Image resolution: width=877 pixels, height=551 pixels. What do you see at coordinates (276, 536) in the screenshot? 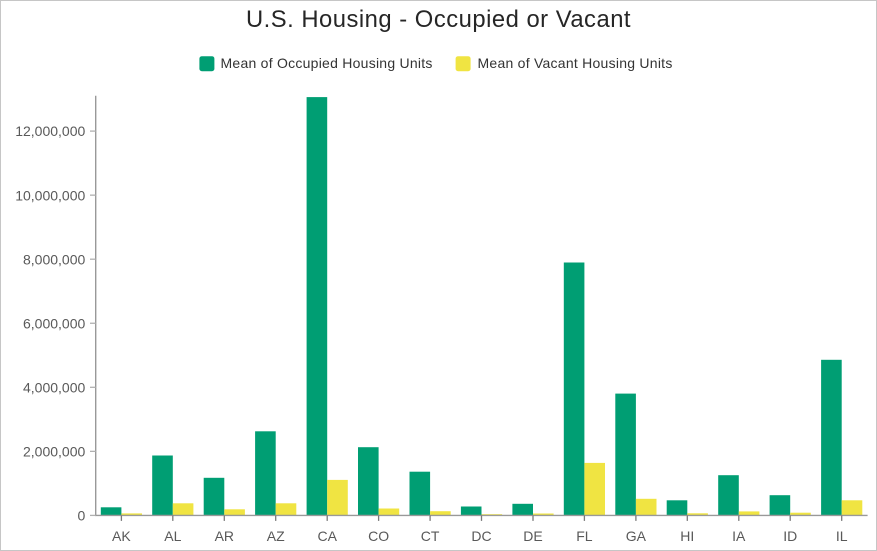
I see `svg-text: AZ` at bounding box center [276, 536].